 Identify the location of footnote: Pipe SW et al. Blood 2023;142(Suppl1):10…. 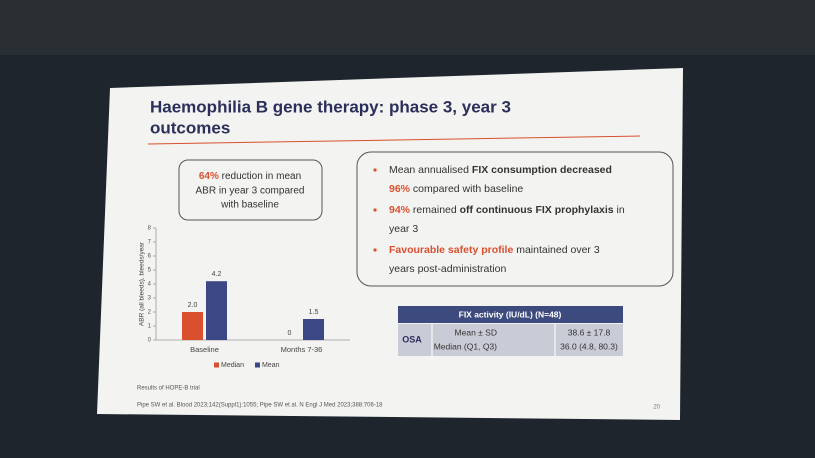
(260, 406).